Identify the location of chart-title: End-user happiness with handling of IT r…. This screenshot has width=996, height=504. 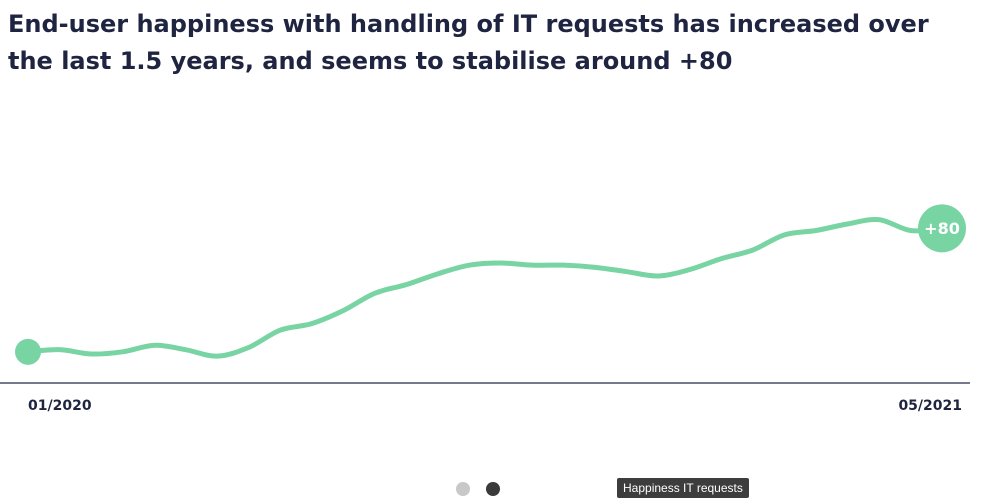
(468, 42).